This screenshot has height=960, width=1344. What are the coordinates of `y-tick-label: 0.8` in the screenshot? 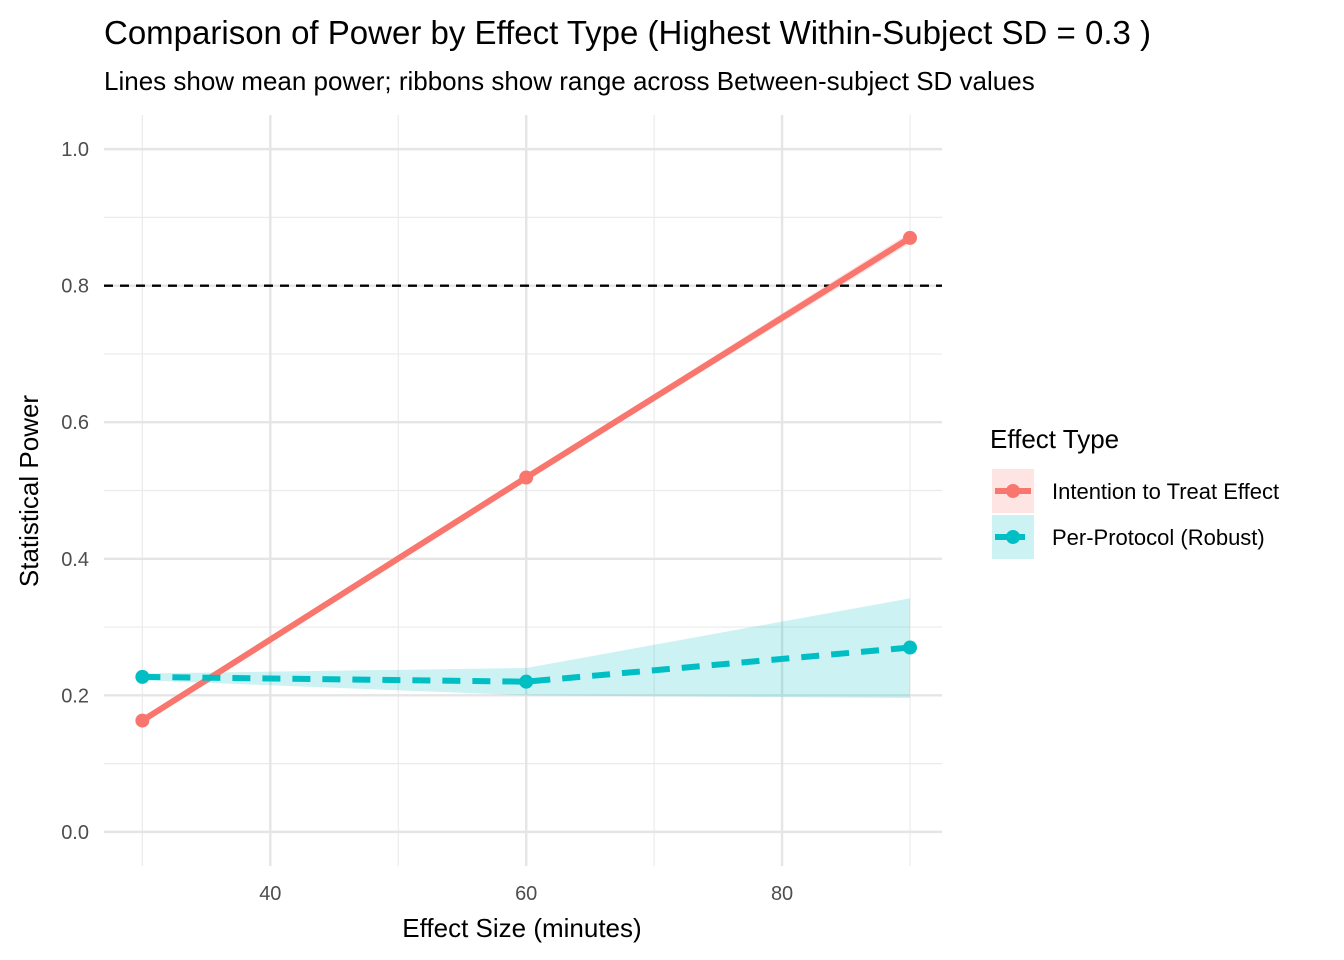 It's located at (75, 287).